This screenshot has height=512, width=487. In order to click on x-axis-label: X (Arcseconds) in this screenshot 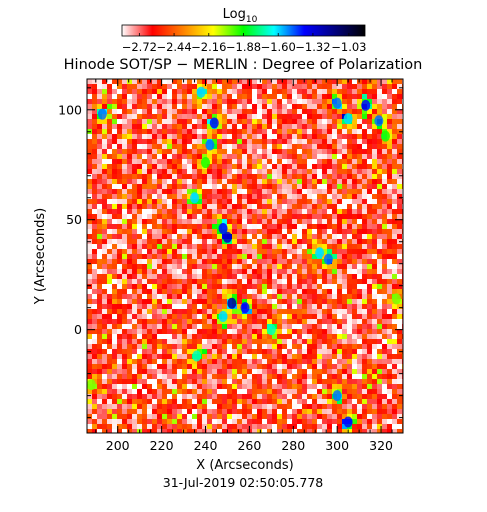, I will do `click(244, 465)`.